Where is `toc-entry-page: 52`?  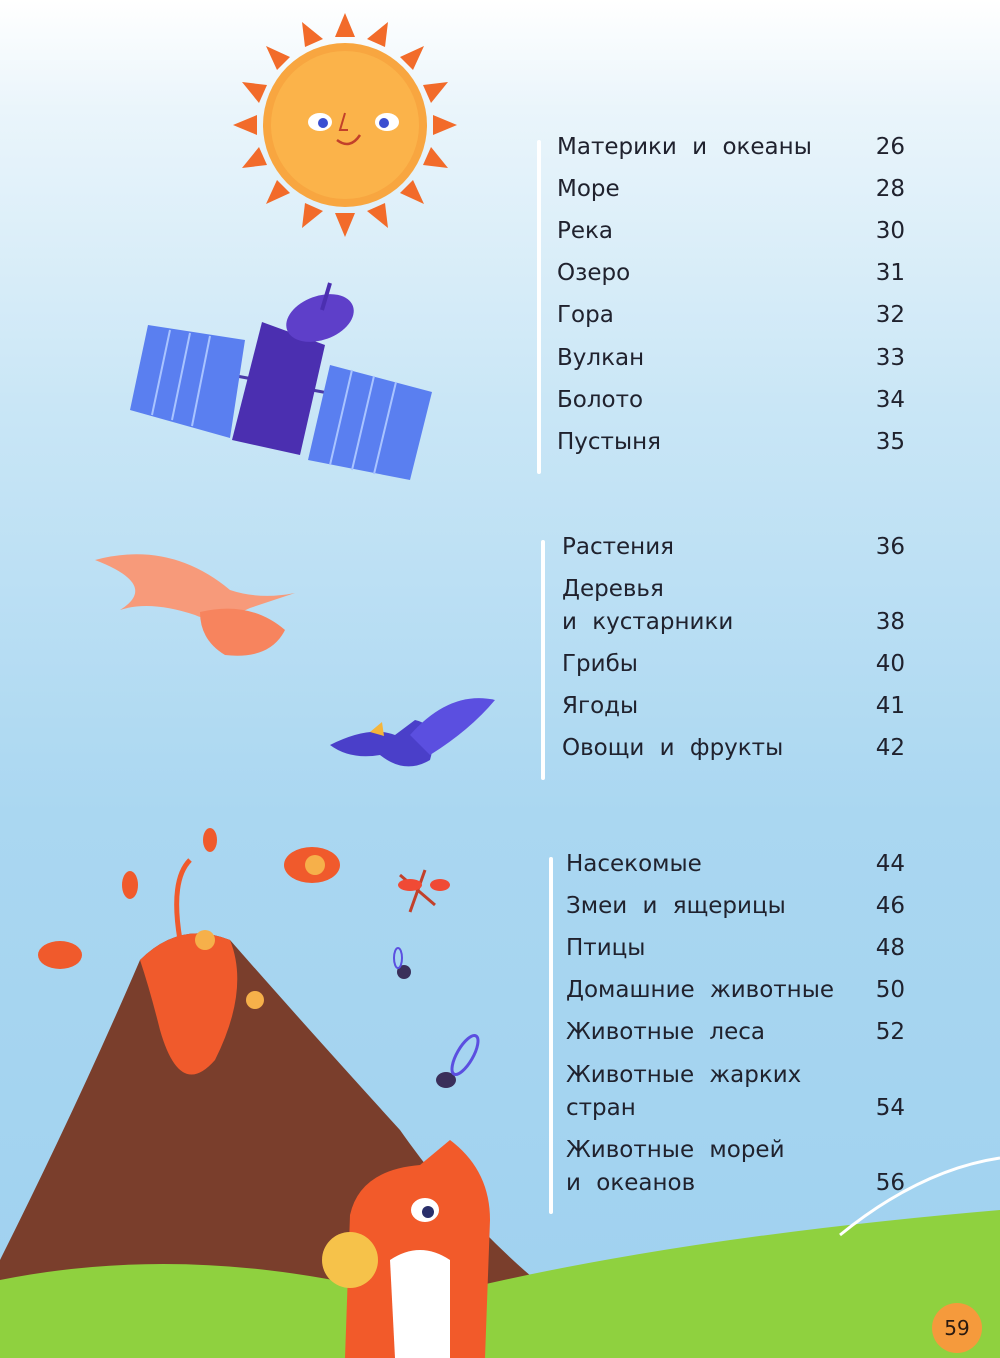
toc-entry-page: 52 is located at coordinates (890, 1032).